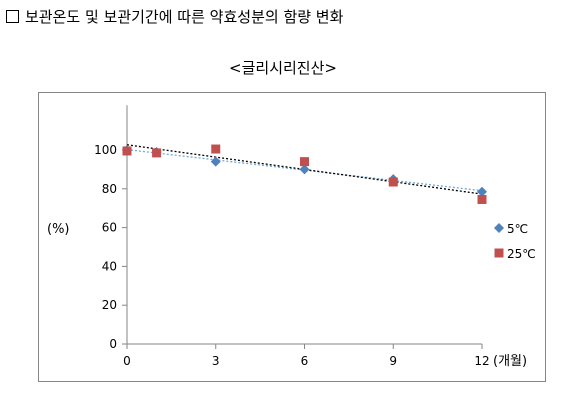 The image size is (566, 403). What do you see at coordinates (109, 305) in the screenshot?
I see `y-tick-label: 20` at bounding box center [109, 305].